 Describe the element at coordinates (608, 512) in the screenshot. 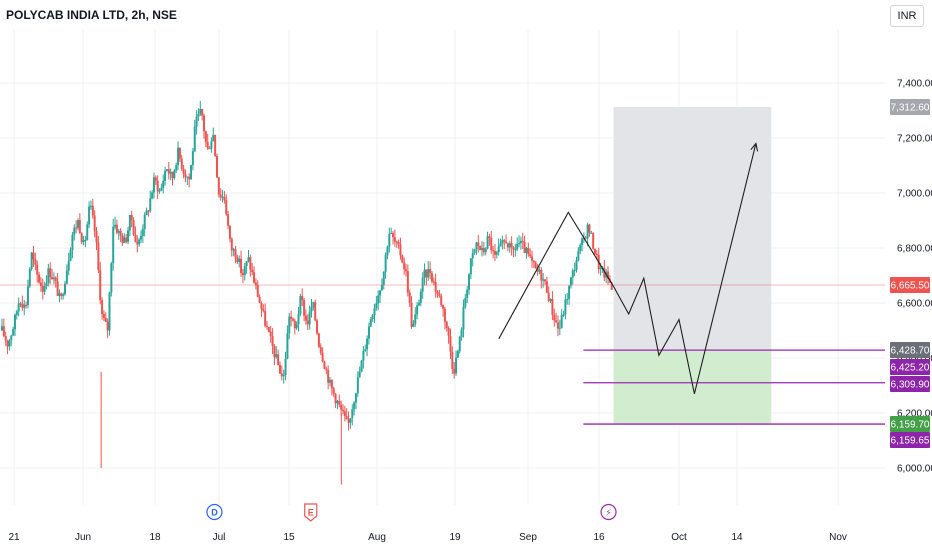

I see `split-marker` at that location.